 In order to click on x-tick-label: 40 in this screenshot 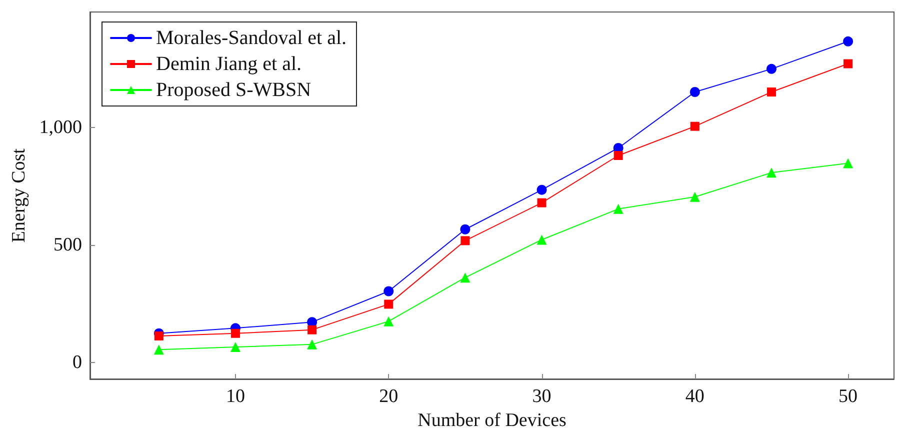, I will do `click(694, 396)`.